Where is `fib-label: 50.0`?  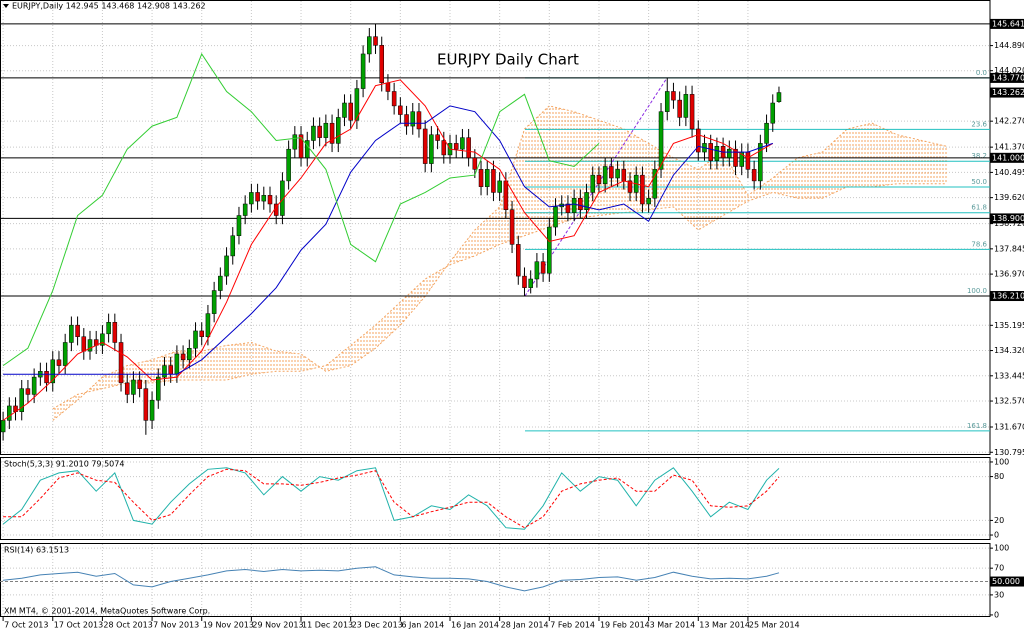 fib-label: 50.0 is located at coordinates (979, 182).